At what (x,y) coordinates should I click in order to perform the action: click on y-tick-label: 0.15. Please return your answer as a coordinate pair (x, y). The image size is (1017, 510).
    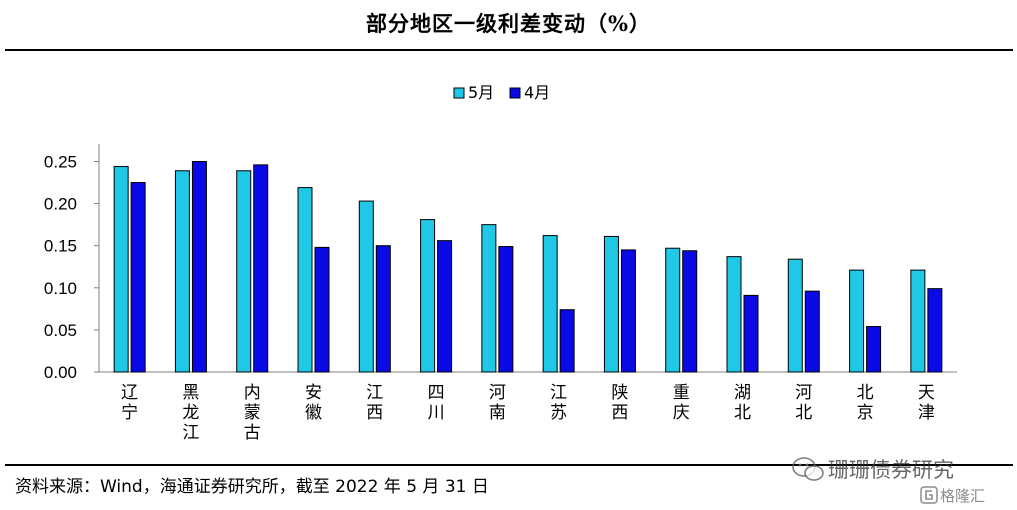
    Looking at the image, I should click on (60, 246).